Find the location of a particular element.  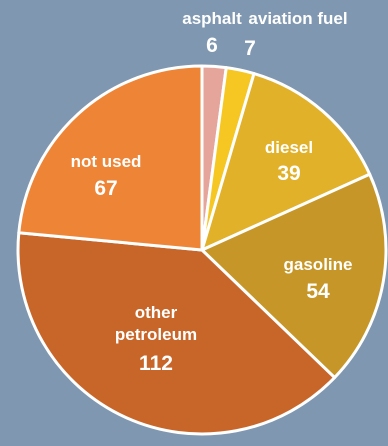

slice-label-other-petroleum: other petroleum is located at coordinates (156, 323).